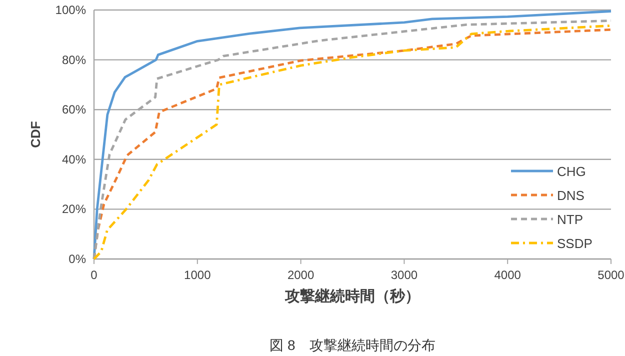 Image resolution: width=625 pixels, height=356 pixels. I want to click on x-tick-label: 5000, so click(611, 275).